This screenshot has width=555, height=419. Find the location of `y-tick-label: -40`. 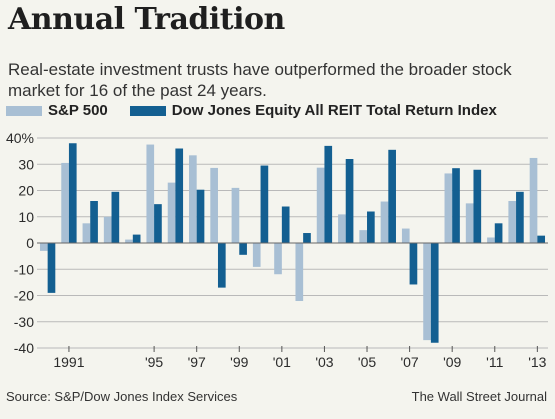

y-tick-label: -40 is located at coordinates (24, 348).